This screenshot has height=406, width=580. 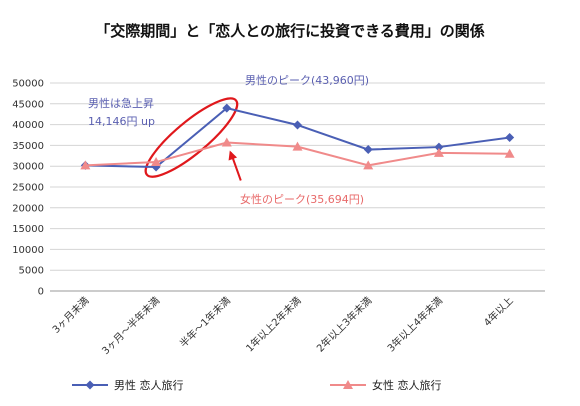 I want to click on y-tick-label: 5000, so click(x=31, y=271).